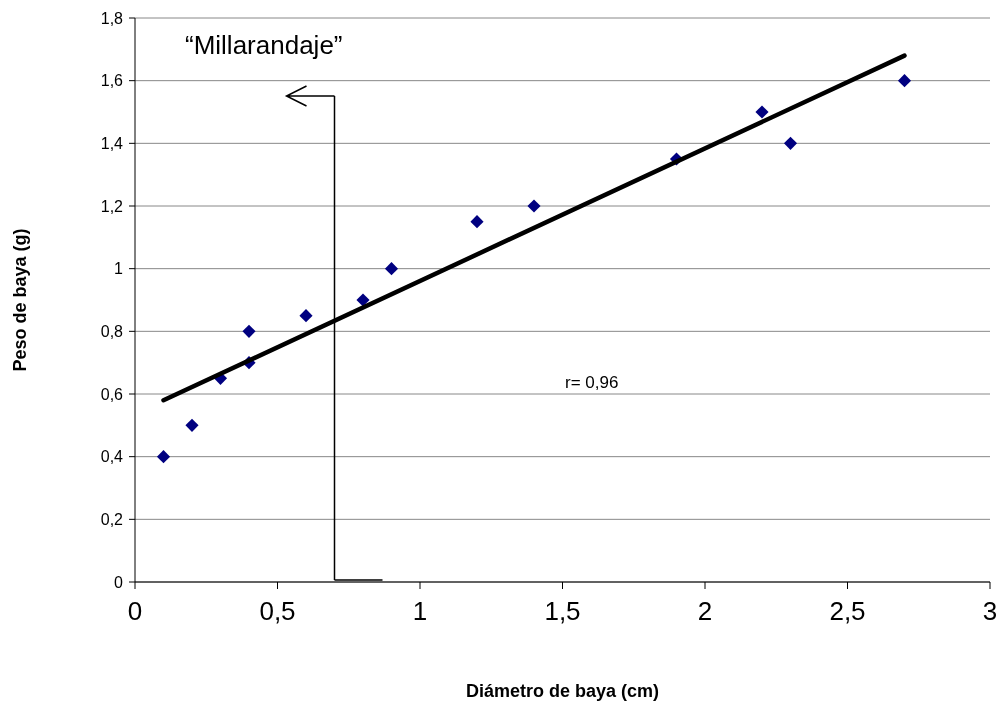 The height and width of the screenshot is (710, 1008). Describe the element at coordinates (112, 81) in the screenshot. I see `y-tick-label: 1,6` at that location.